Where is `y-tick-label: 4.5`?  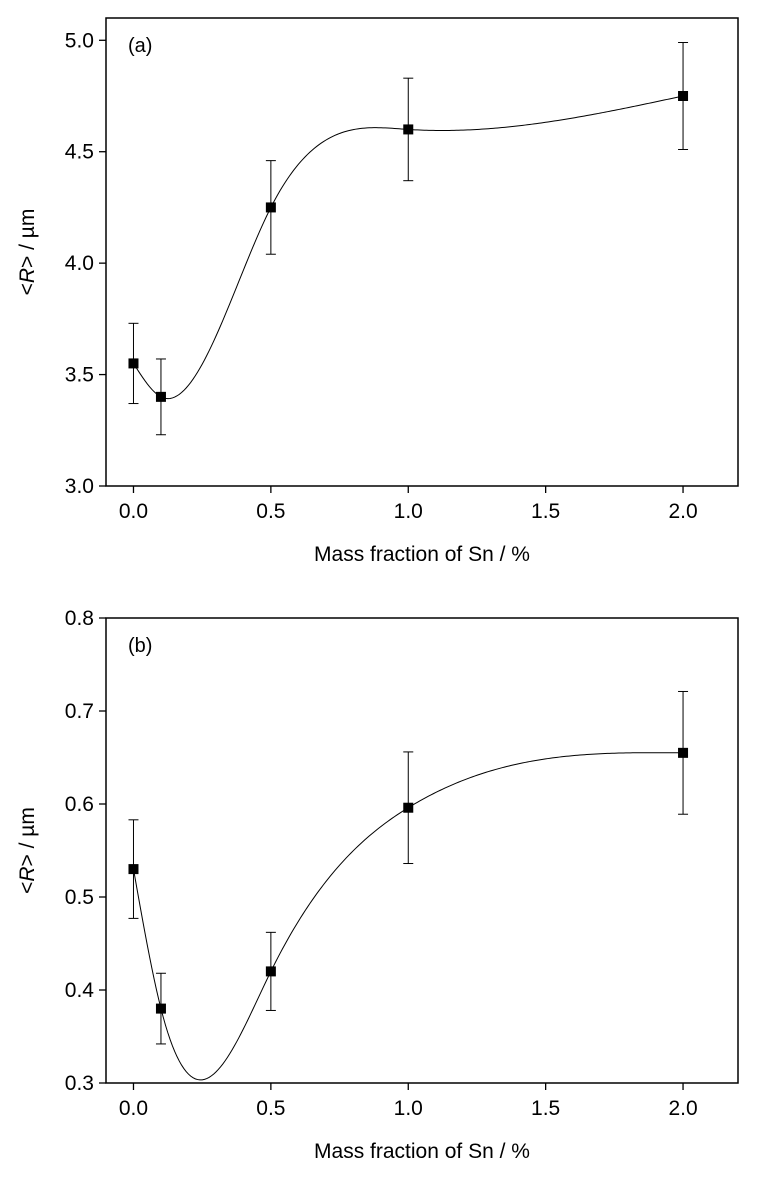
y-tick-label: 4.5 is located at coordinates (79, 152).